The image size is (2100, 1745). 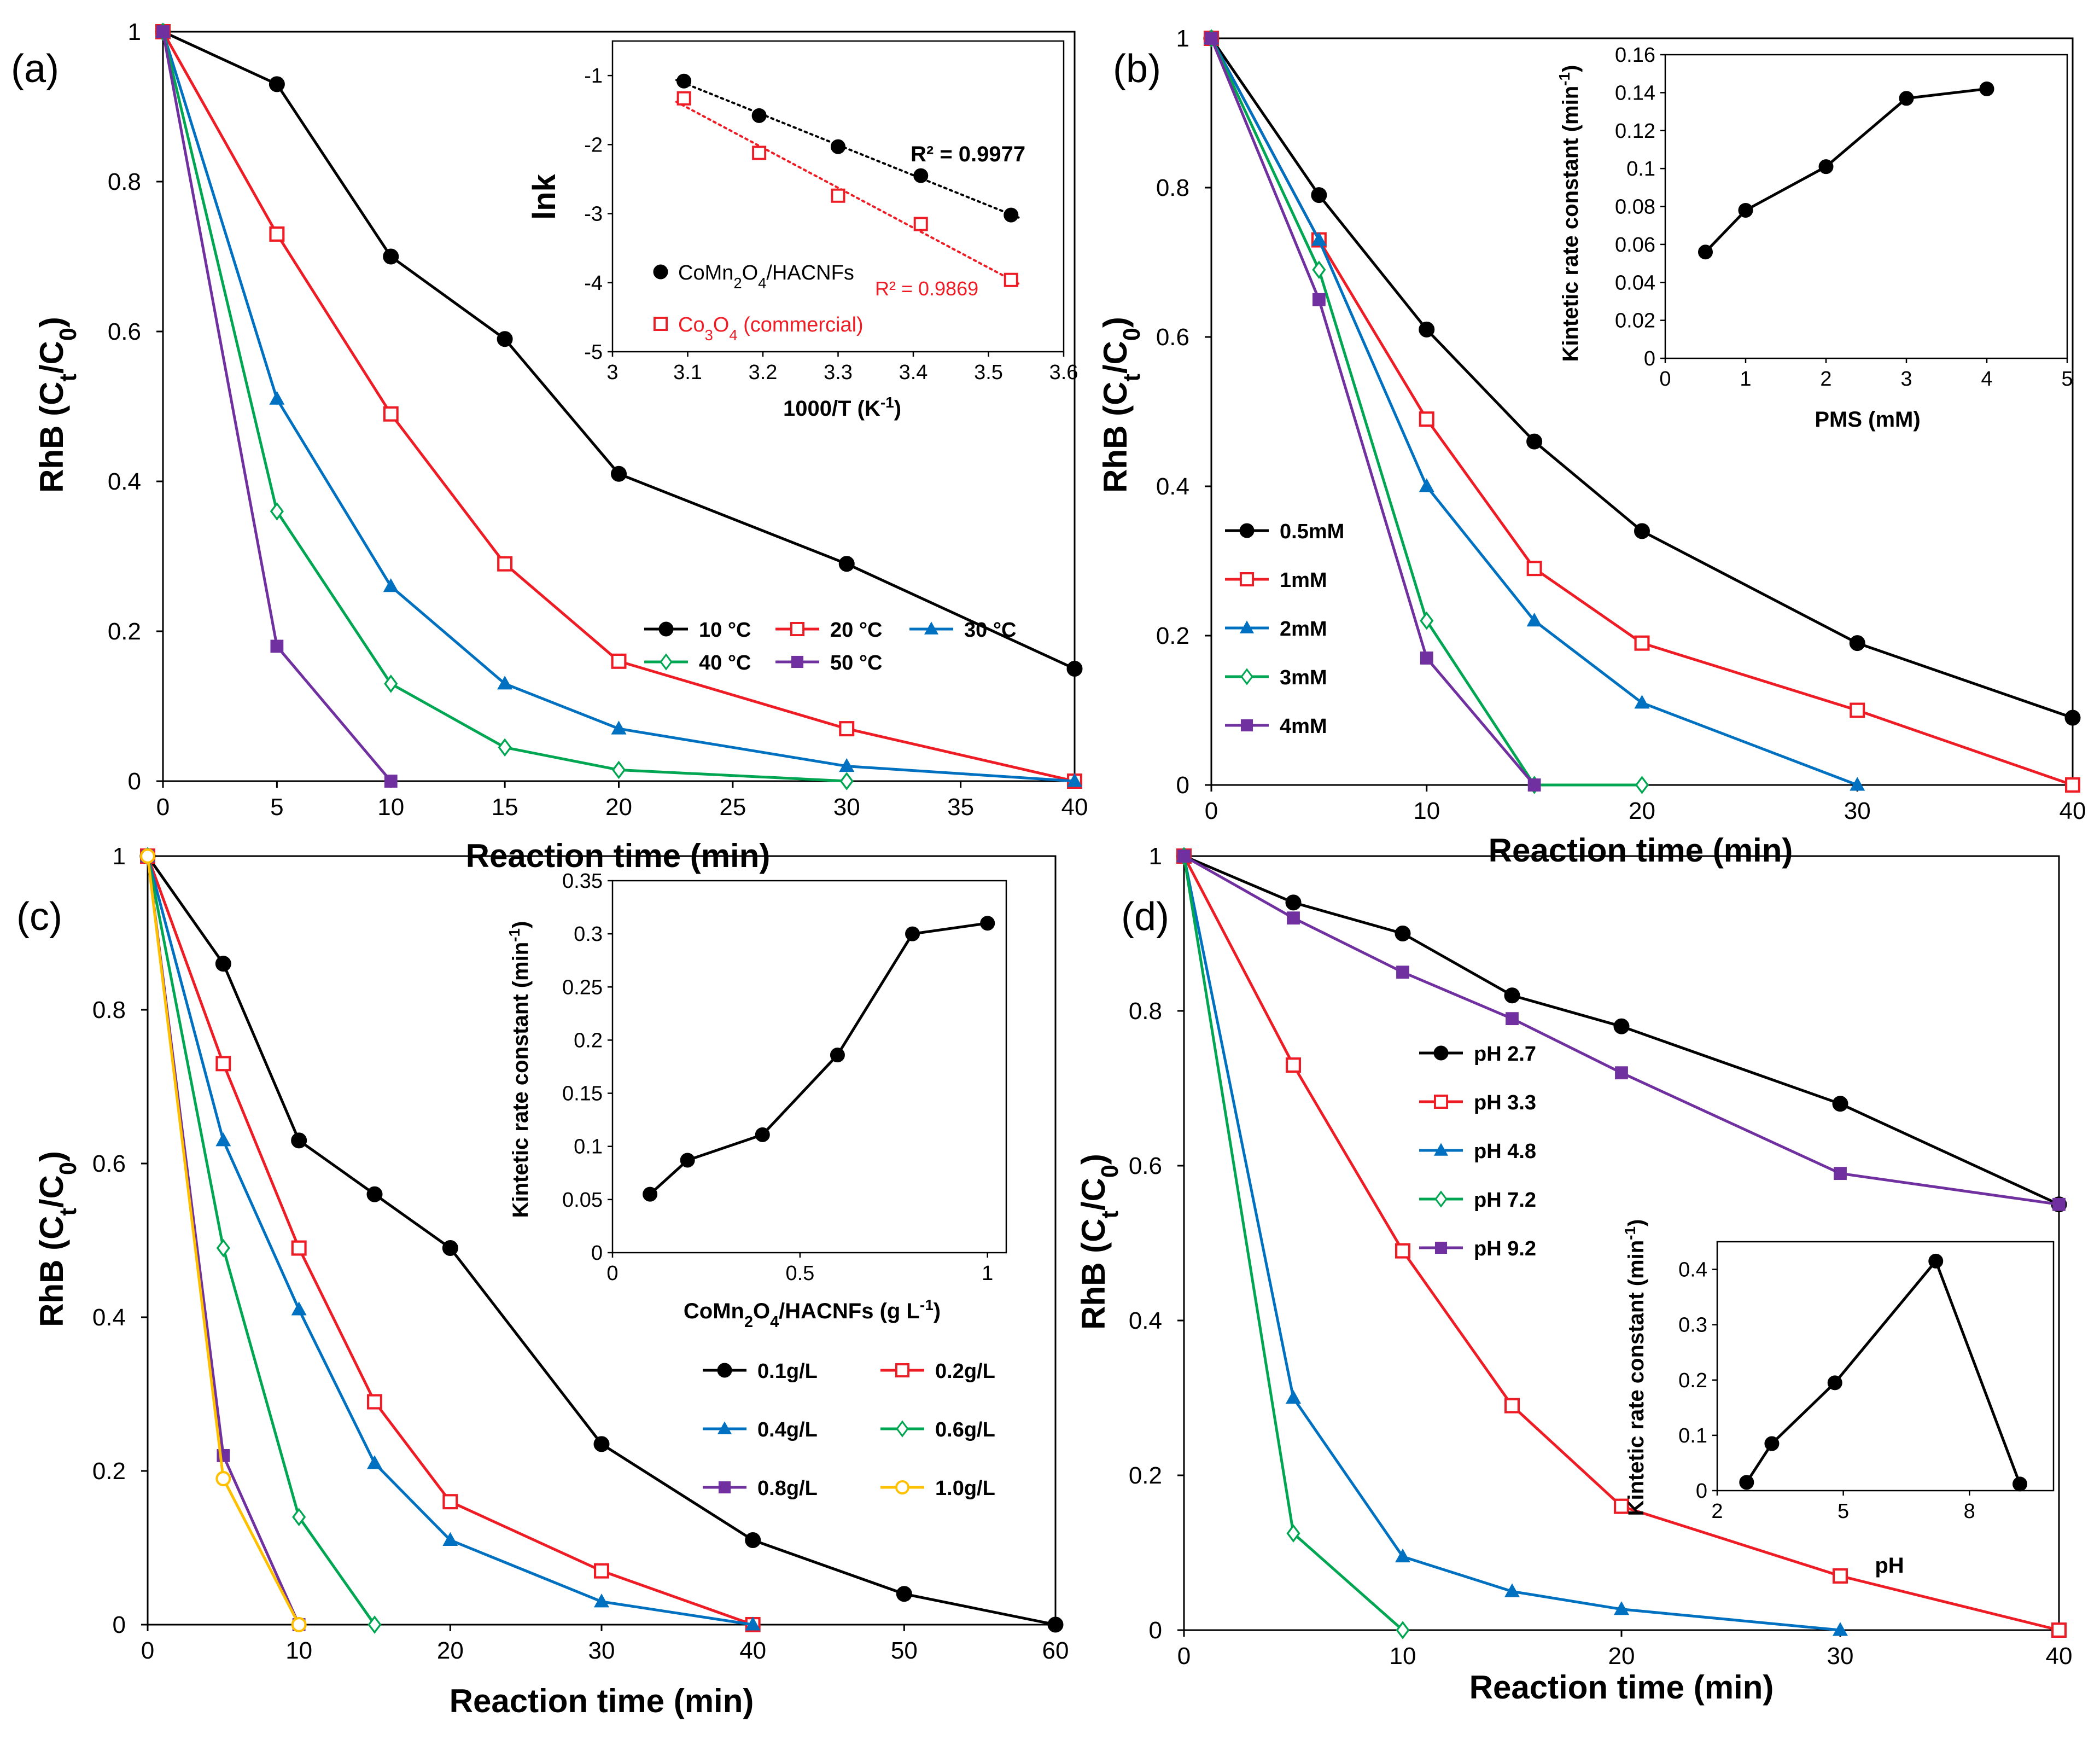 I want to click on inset-y-tick-label: -3, so click(x=593, y=214).